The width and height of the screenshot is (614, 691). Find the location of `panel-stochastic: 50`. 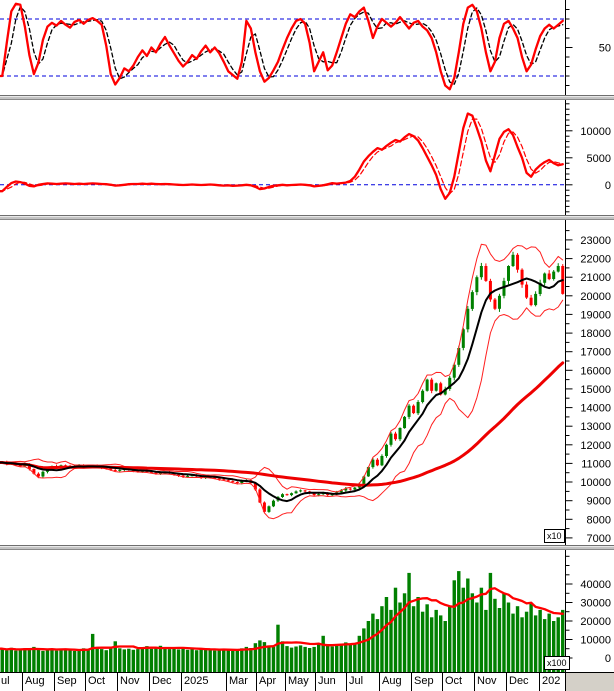

panel-stochastic: 50 is located at coordinates (307, 47).